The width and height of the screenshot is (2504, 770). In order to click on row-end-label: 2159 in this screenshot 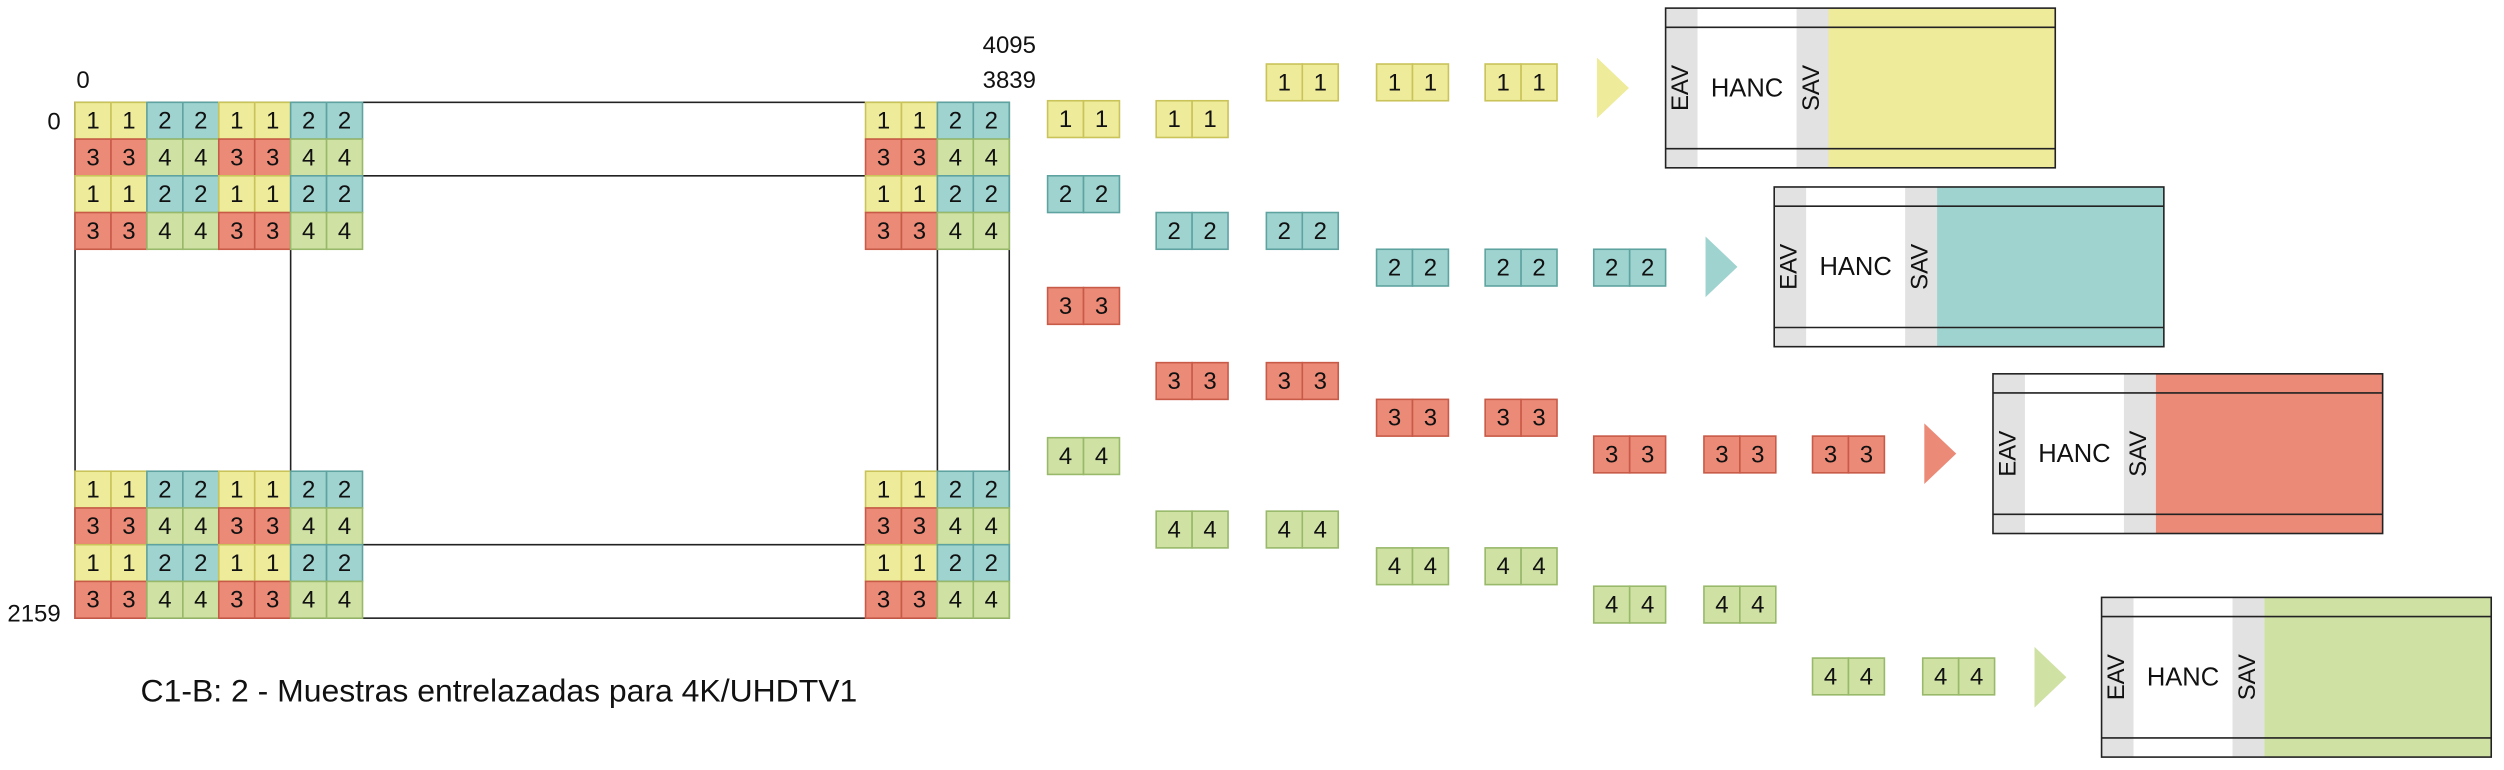, I will do `click(33, 613)`.